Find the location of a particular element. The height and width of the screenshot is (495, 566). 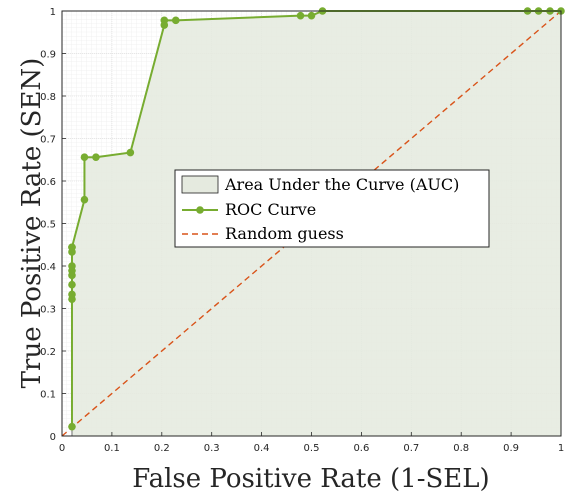

x-tick-labels: 0 0.1 0.2 0.3 0.4 0.5 0.6 0.7 0.8 0.9 1 is located at coordinates (311, 443).